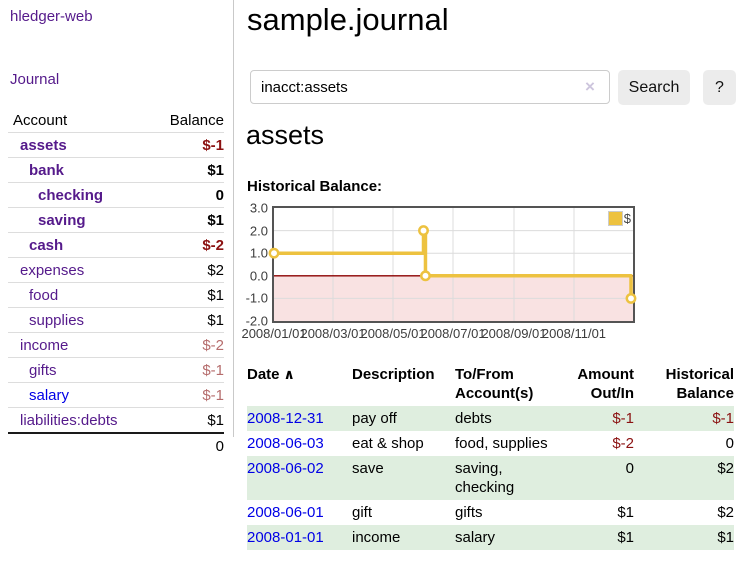  Describe the element at coordinates (699, 384) in the screenshot. I see `col-header-balance: Historical Balance` at that location.